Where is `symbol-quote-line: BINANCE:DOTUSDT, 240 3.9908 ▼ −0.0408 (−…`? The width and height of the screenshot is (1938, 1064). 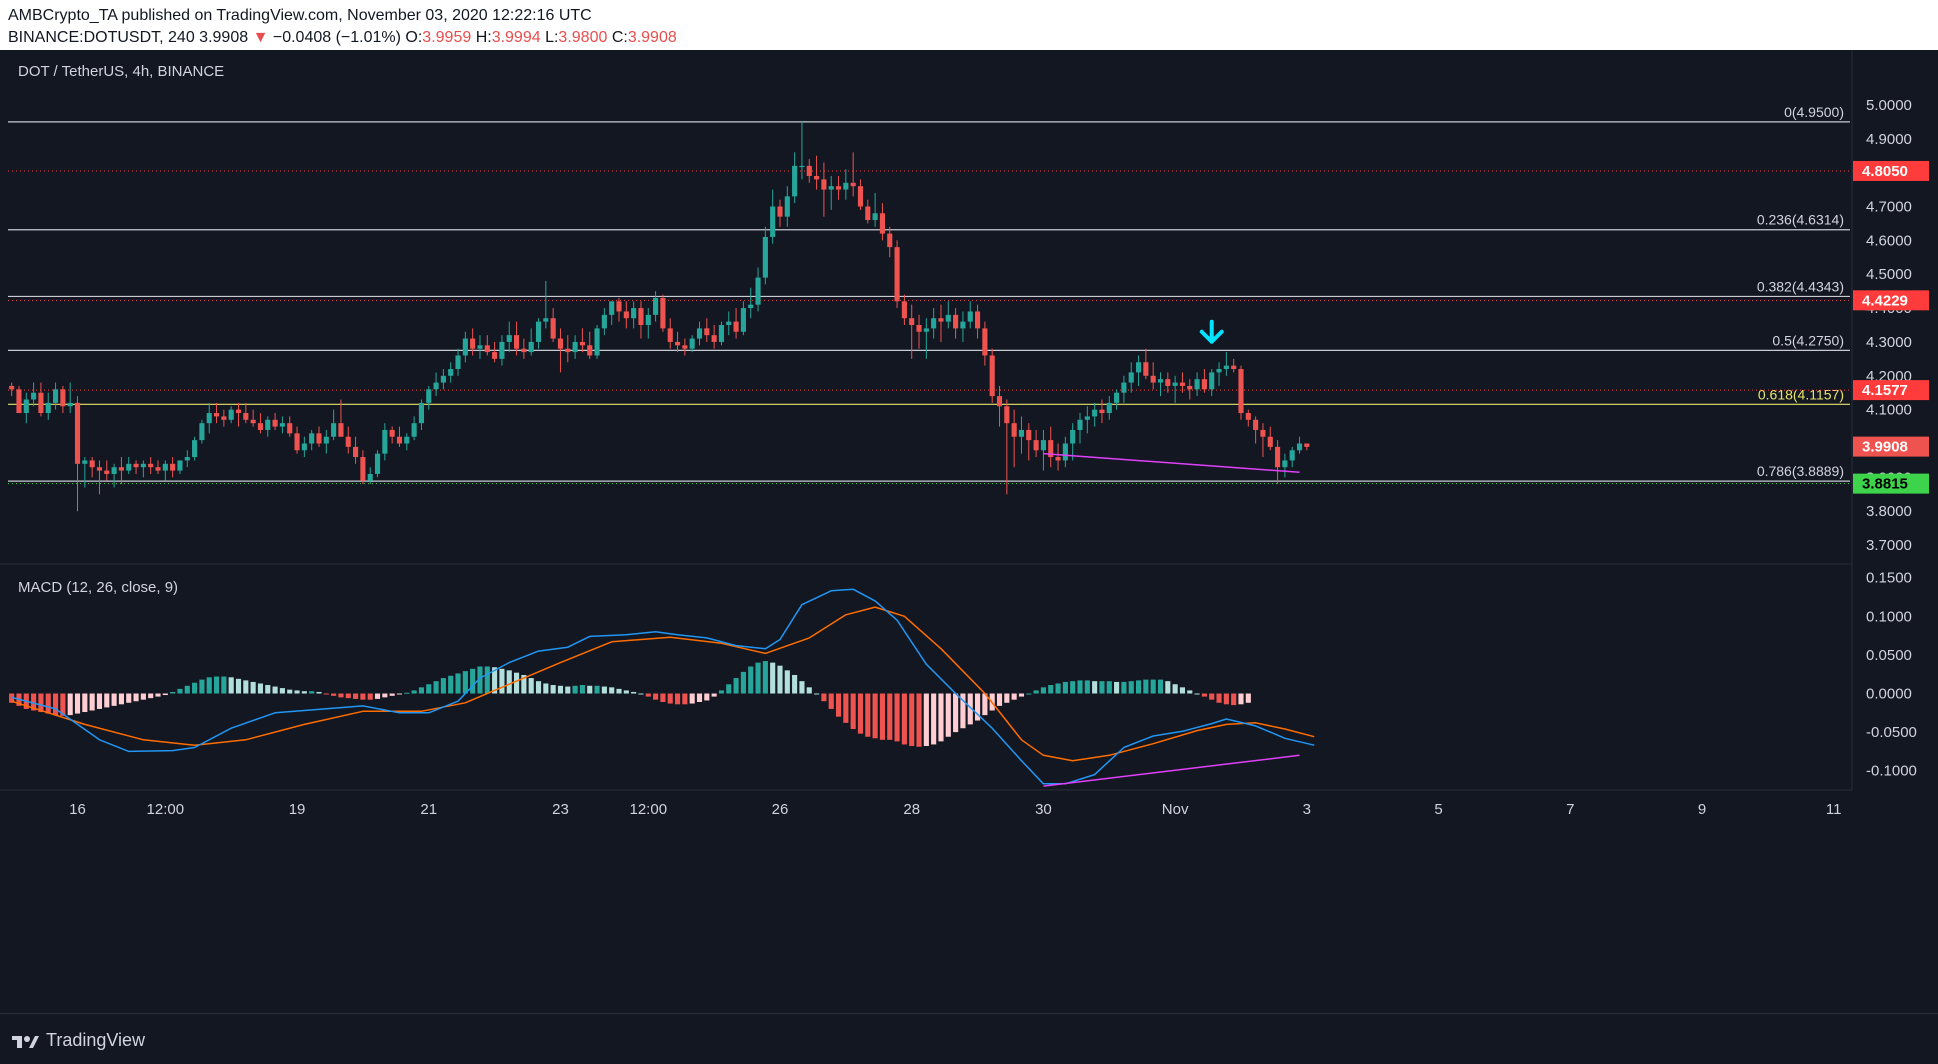
symbol-quote-line: BINANCE:DOTUSDT, 240 3.9908 ▼ −0.0408 (−… is located at coordinates (342, 38).